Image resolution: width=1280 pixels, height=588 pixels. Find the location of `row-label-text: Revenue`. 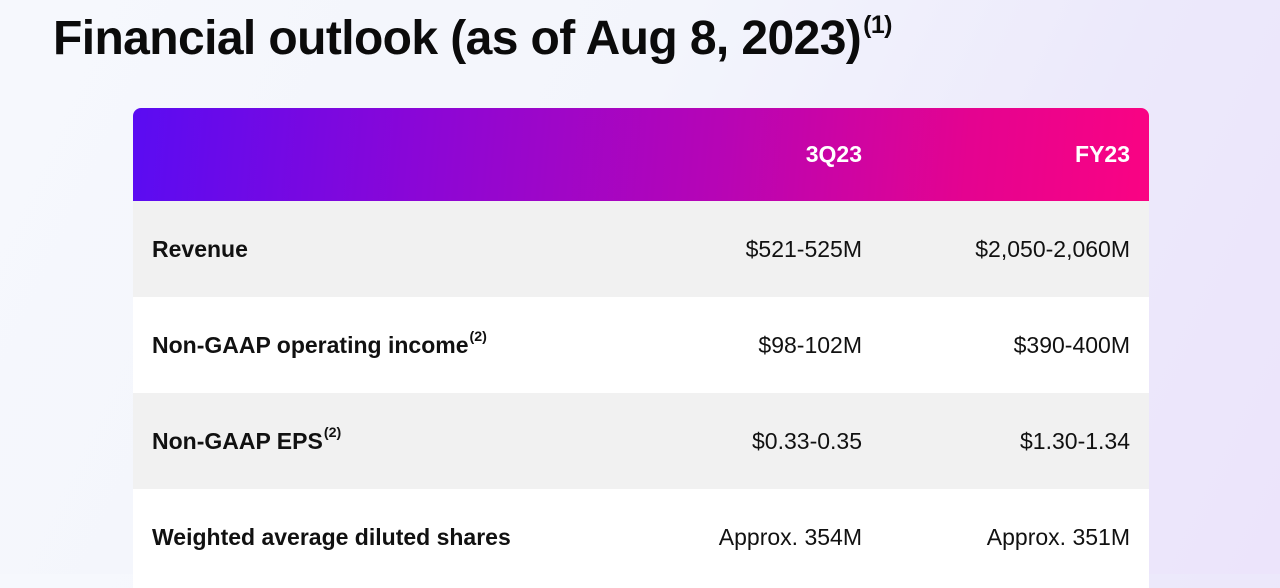

row-label-text: Revenue is located at coordinates (200, 248).